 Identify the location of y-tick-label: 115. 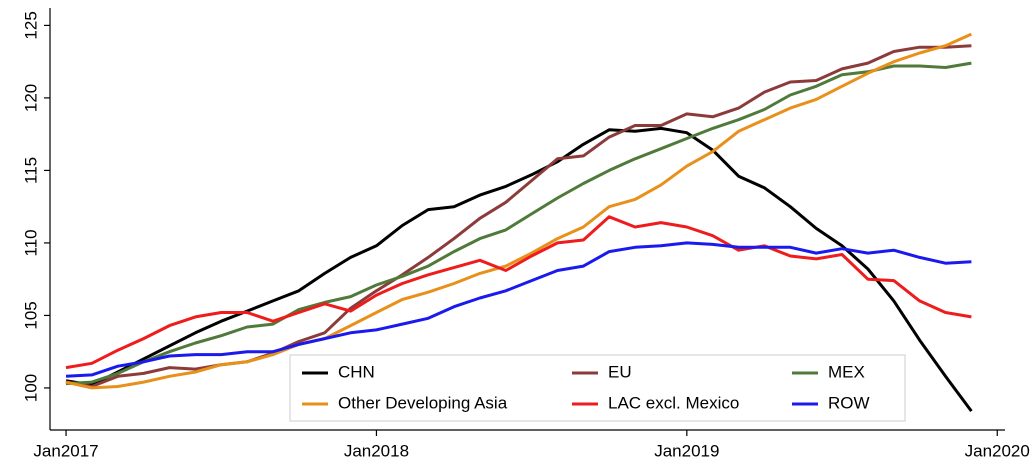
(30, 170).